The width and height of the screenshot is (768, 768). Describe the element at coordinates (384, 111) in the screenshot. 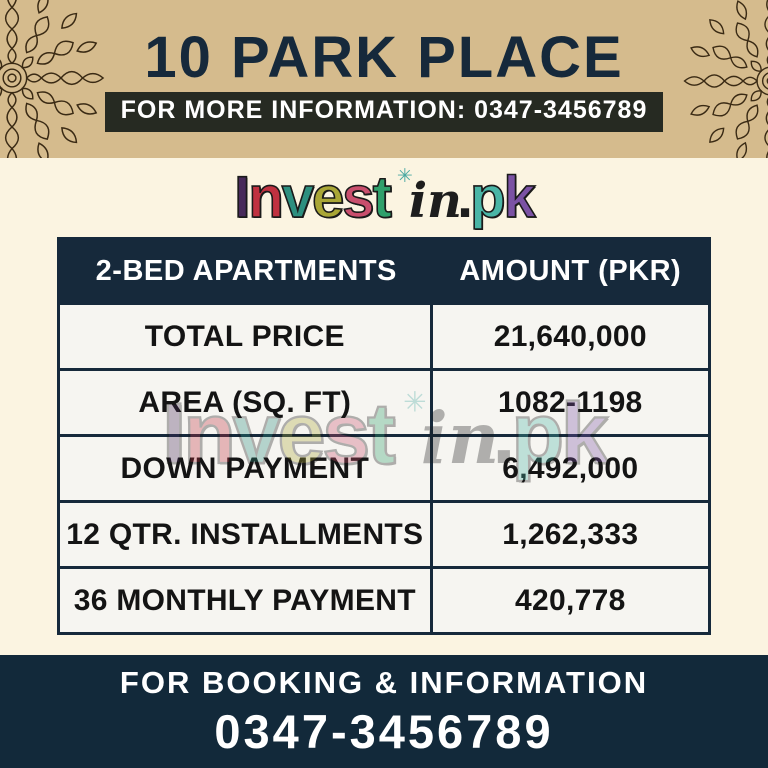

I see `info-bar: FOR MORE INFORMATION: 0347-3456789` at that location.